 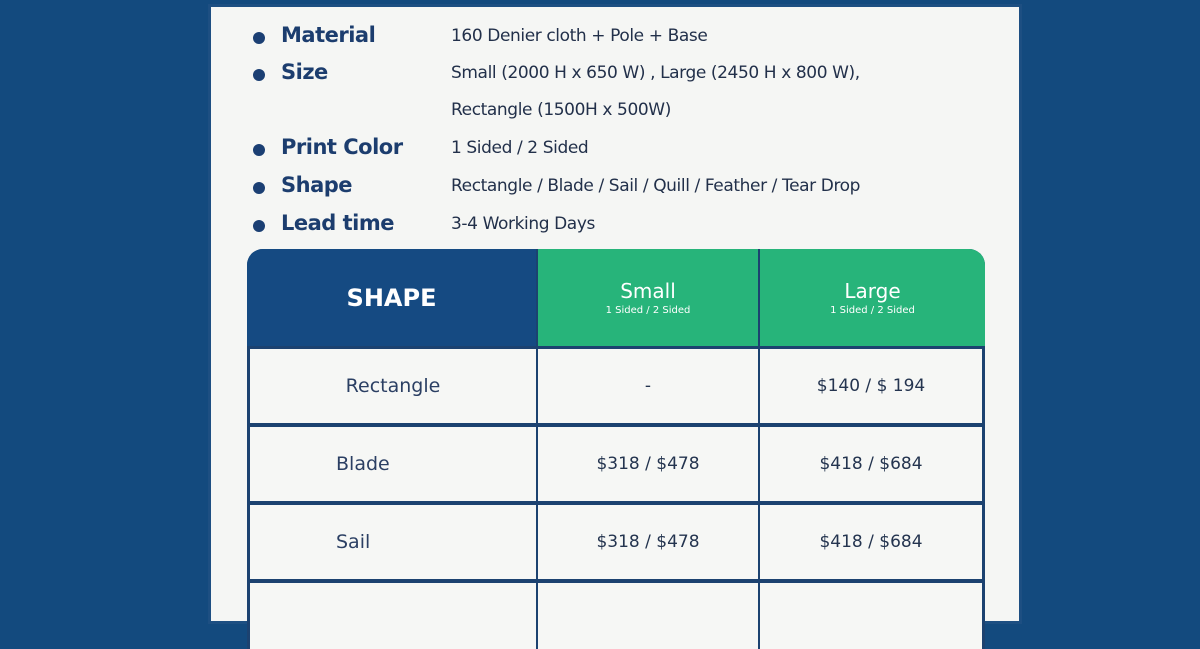 What do you see at coordinates (338, 223) in the screenshot?
I see `spec-label: Lead time` at bounding box center [338, 223].